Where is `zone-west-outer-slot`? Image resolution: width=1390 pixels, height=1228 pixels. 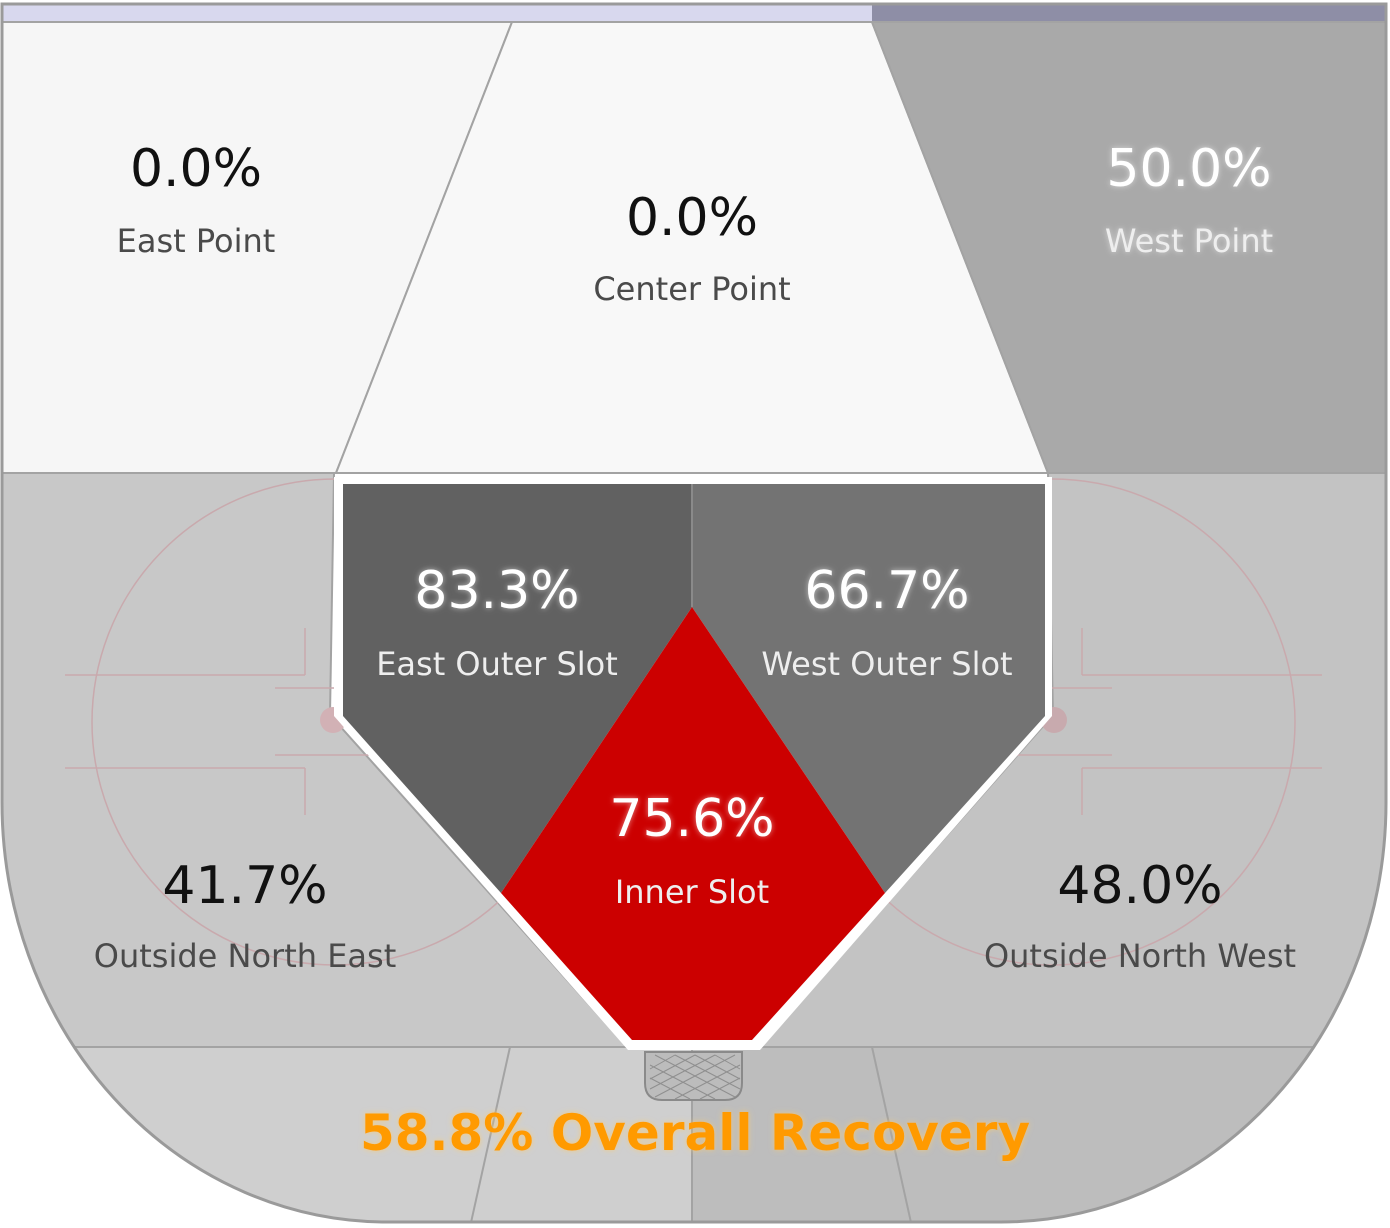 zone-west-outer-slot is located at coordinates (868, 688).